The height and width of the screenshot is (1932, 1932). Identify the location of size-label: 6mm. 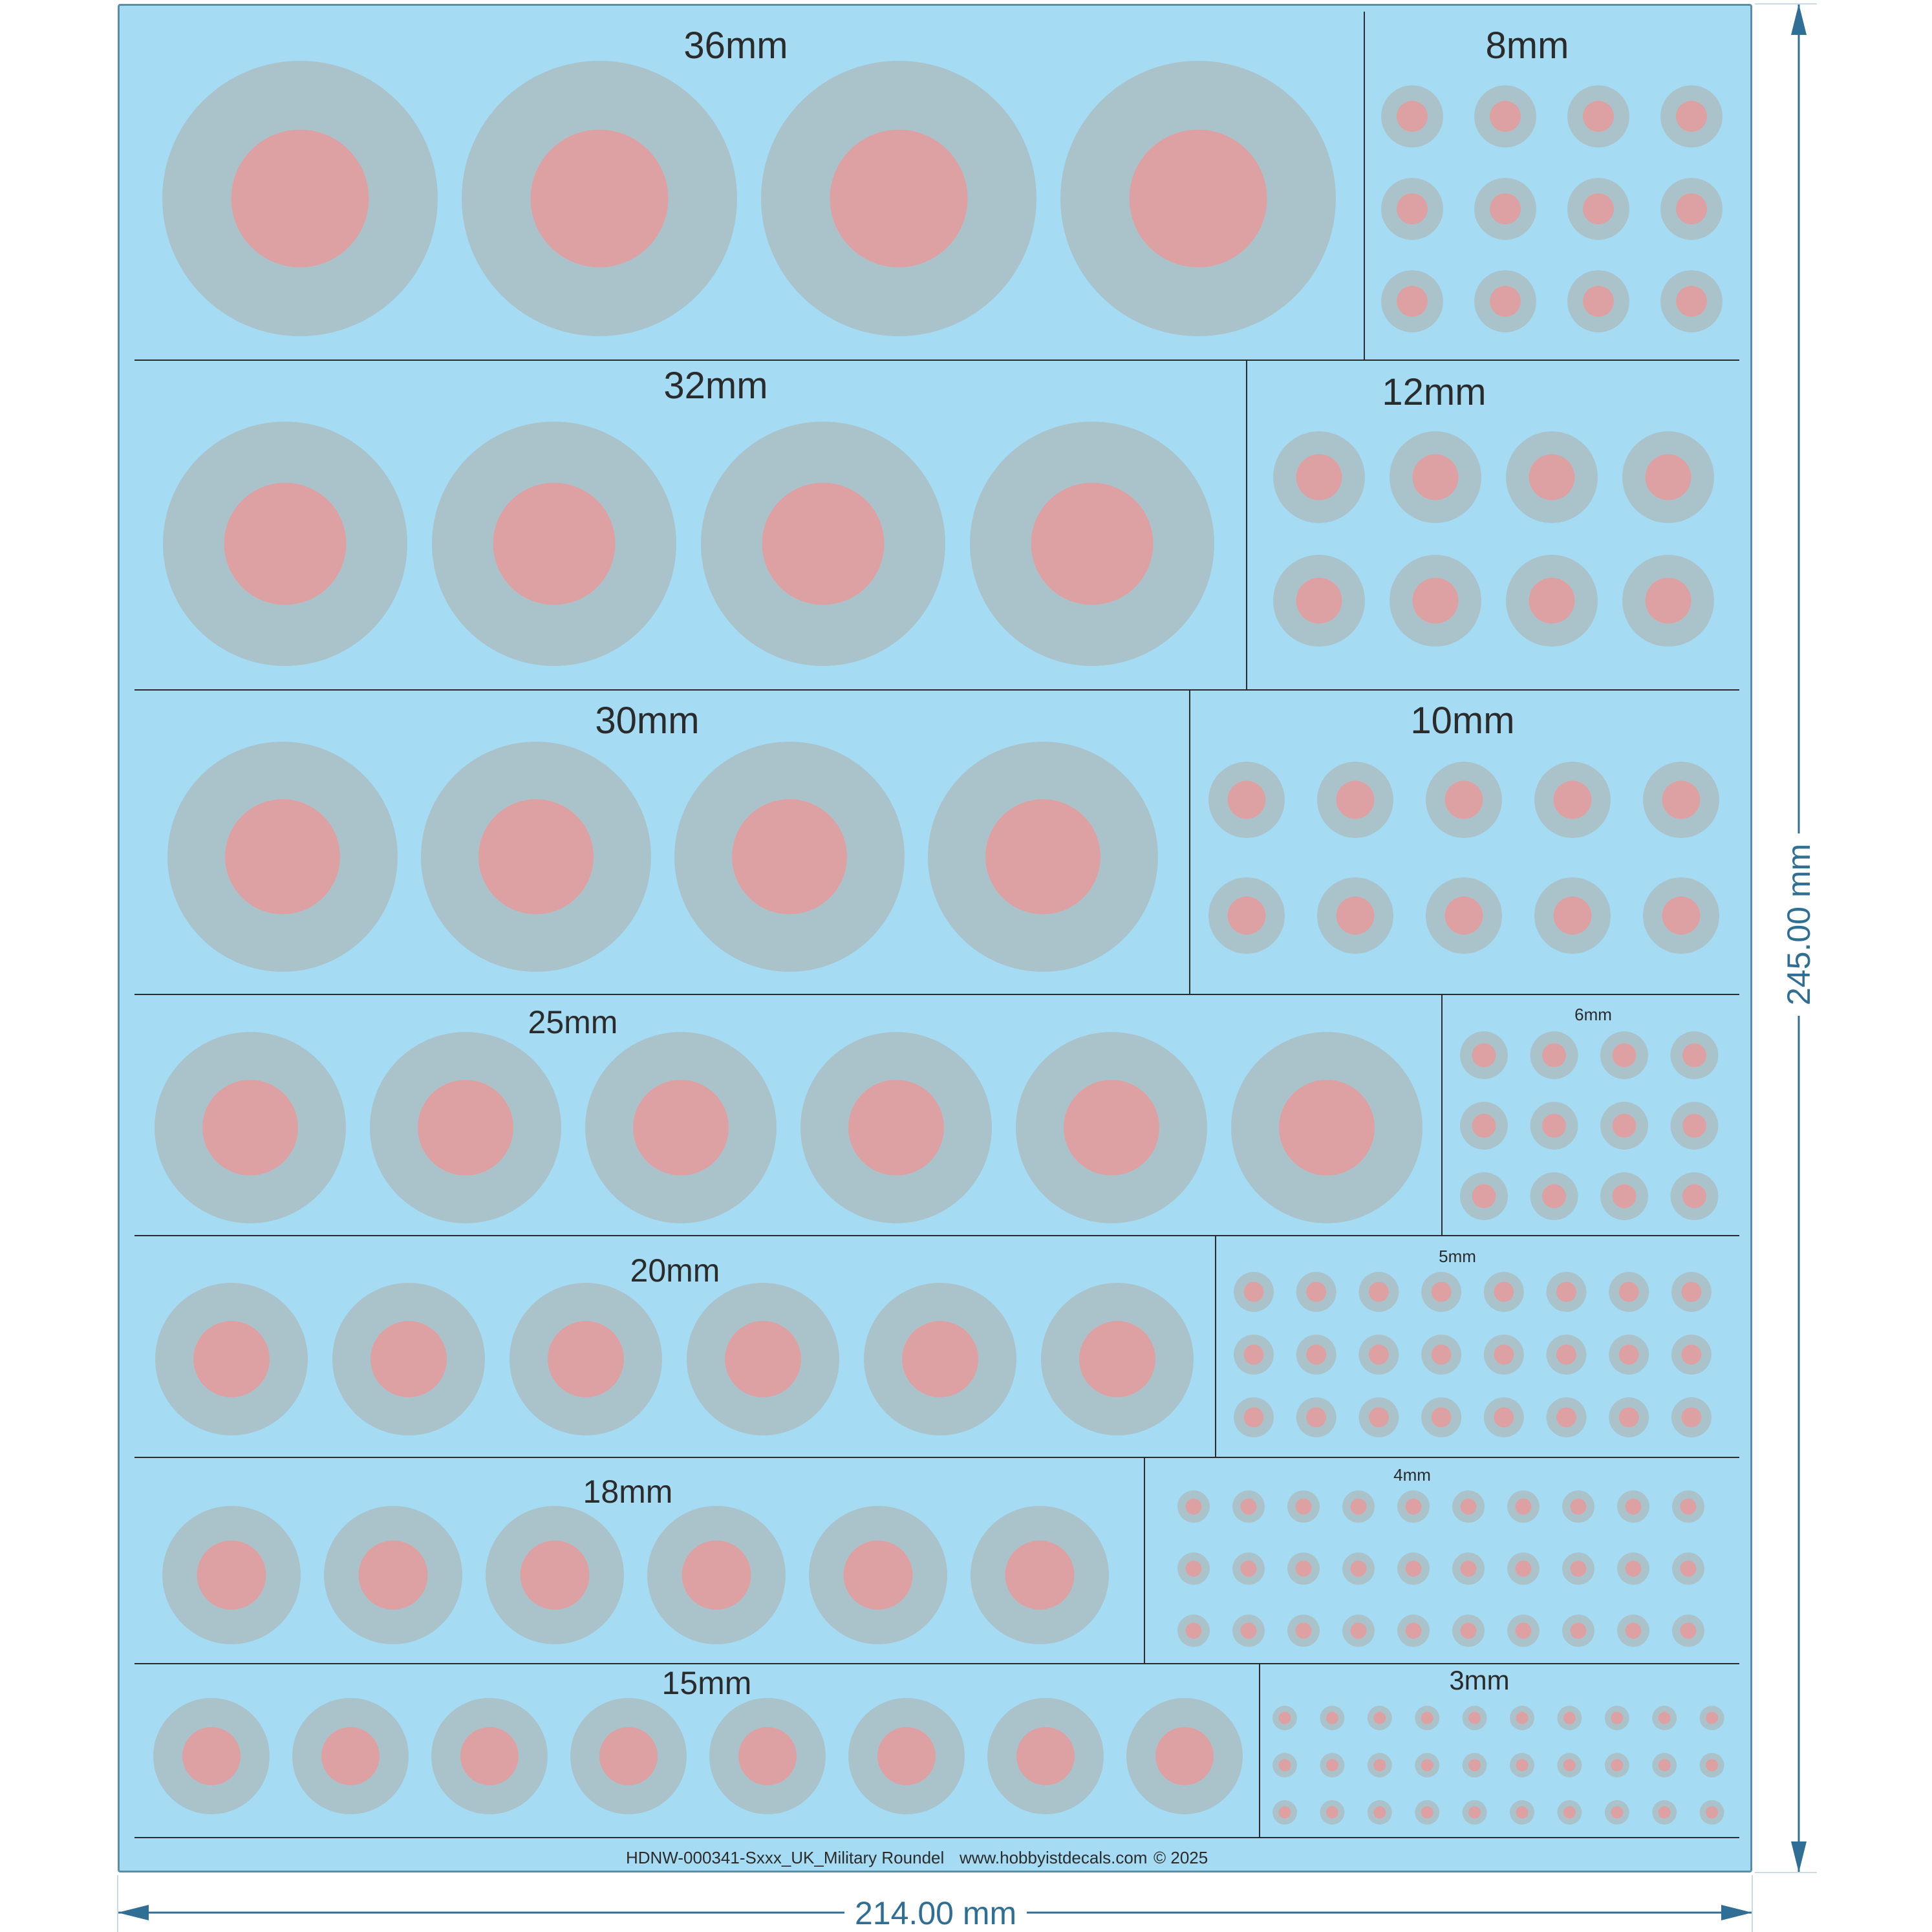
(1593, 1014).